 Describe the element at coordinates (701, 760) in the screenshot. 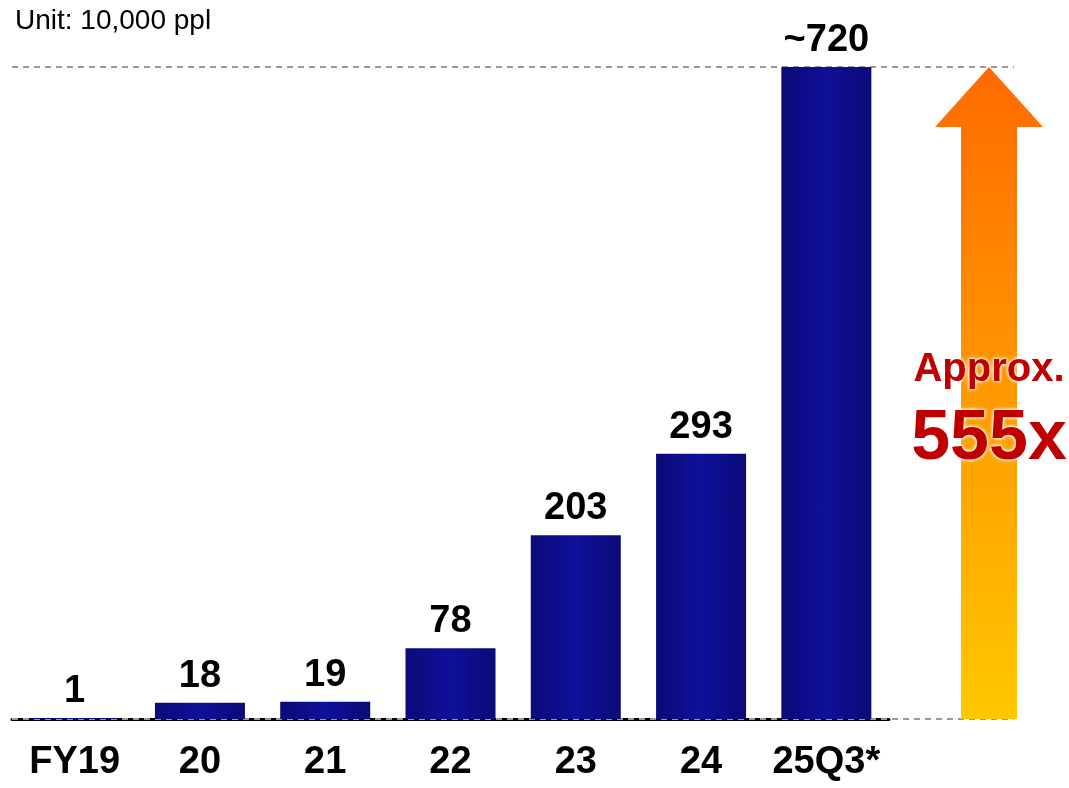

I see `x-tick-label: 24` at that location.